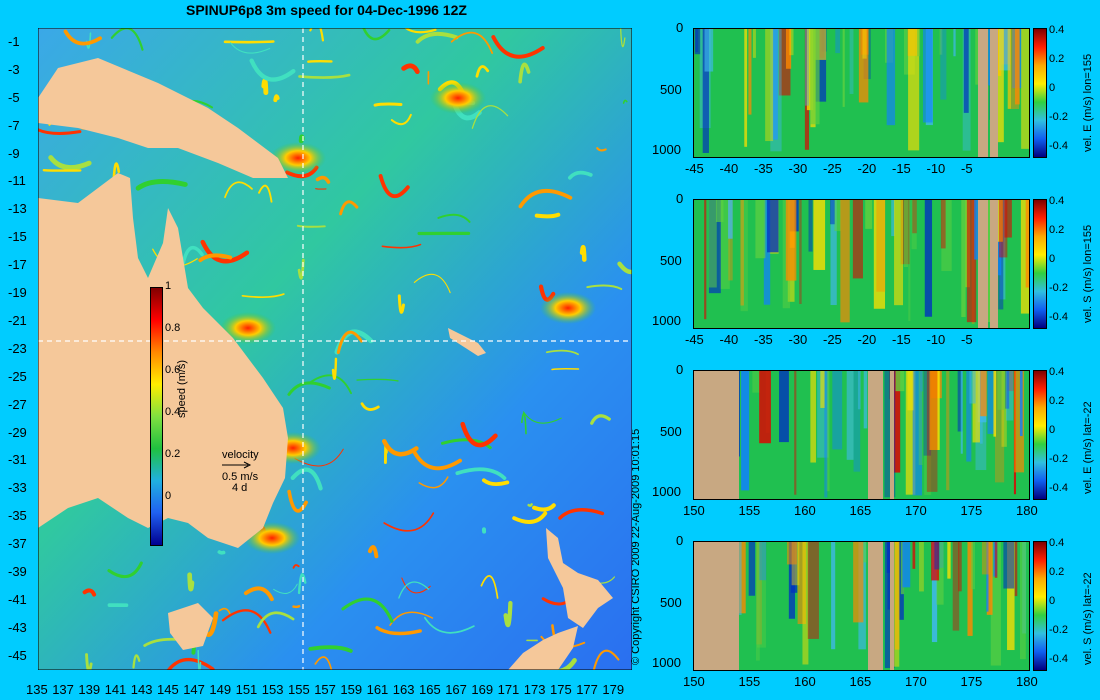 This screenshot has width=1100, height=700. I want to click on map-y-tick: -21, so click(17, 320).